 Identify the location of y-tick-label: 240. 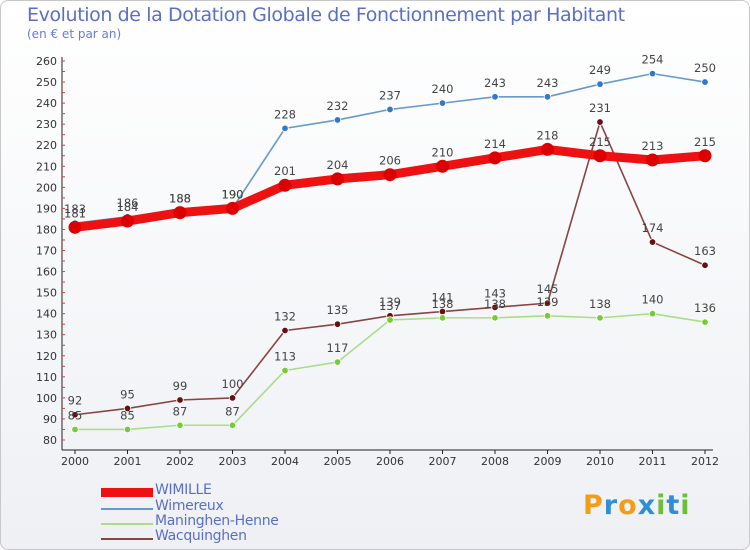
(46, 103).